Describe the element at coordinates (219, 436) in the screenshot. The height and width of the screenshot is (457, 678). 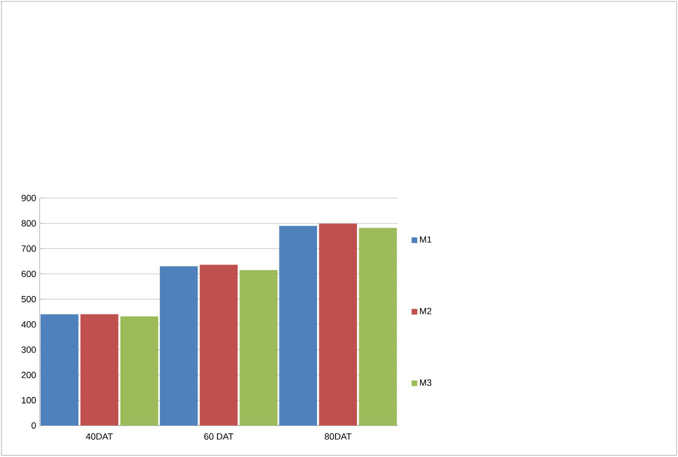
I see `x-tick-label: 60 DAT` at that location.